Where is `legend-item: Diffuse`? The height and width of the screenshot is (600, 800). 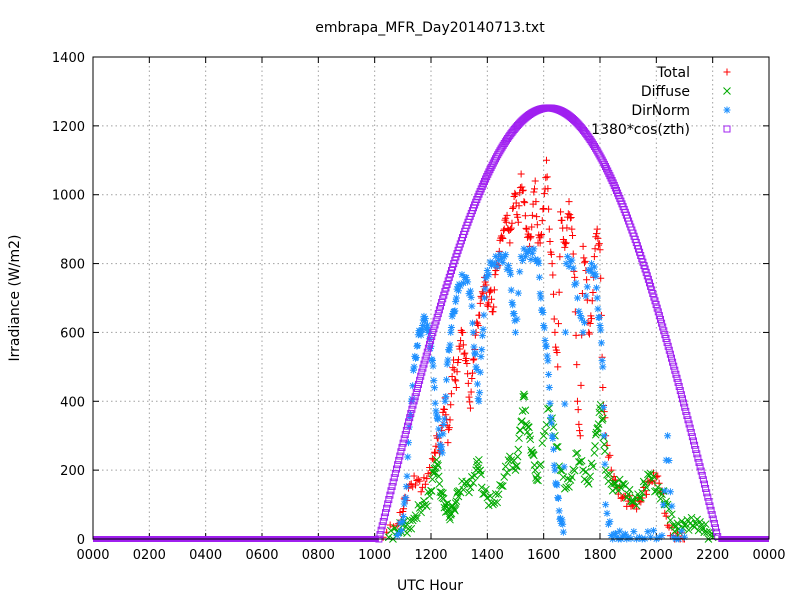 legend-item: Diffuse is located at coordinates (686, 92).